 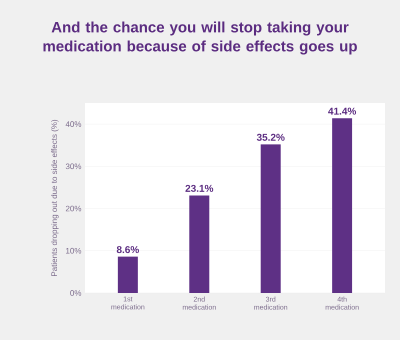 I want to click on y-tick-label: 0%, so click(x=76, y=293).